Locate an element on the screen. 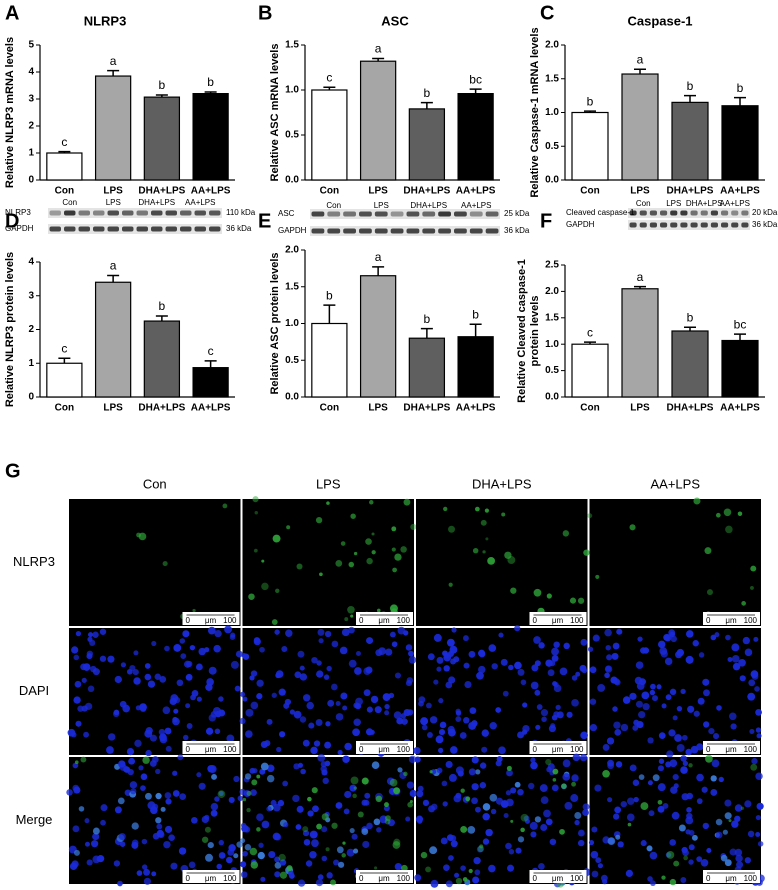  column-label: LPS is located at coordinates (328, 483).